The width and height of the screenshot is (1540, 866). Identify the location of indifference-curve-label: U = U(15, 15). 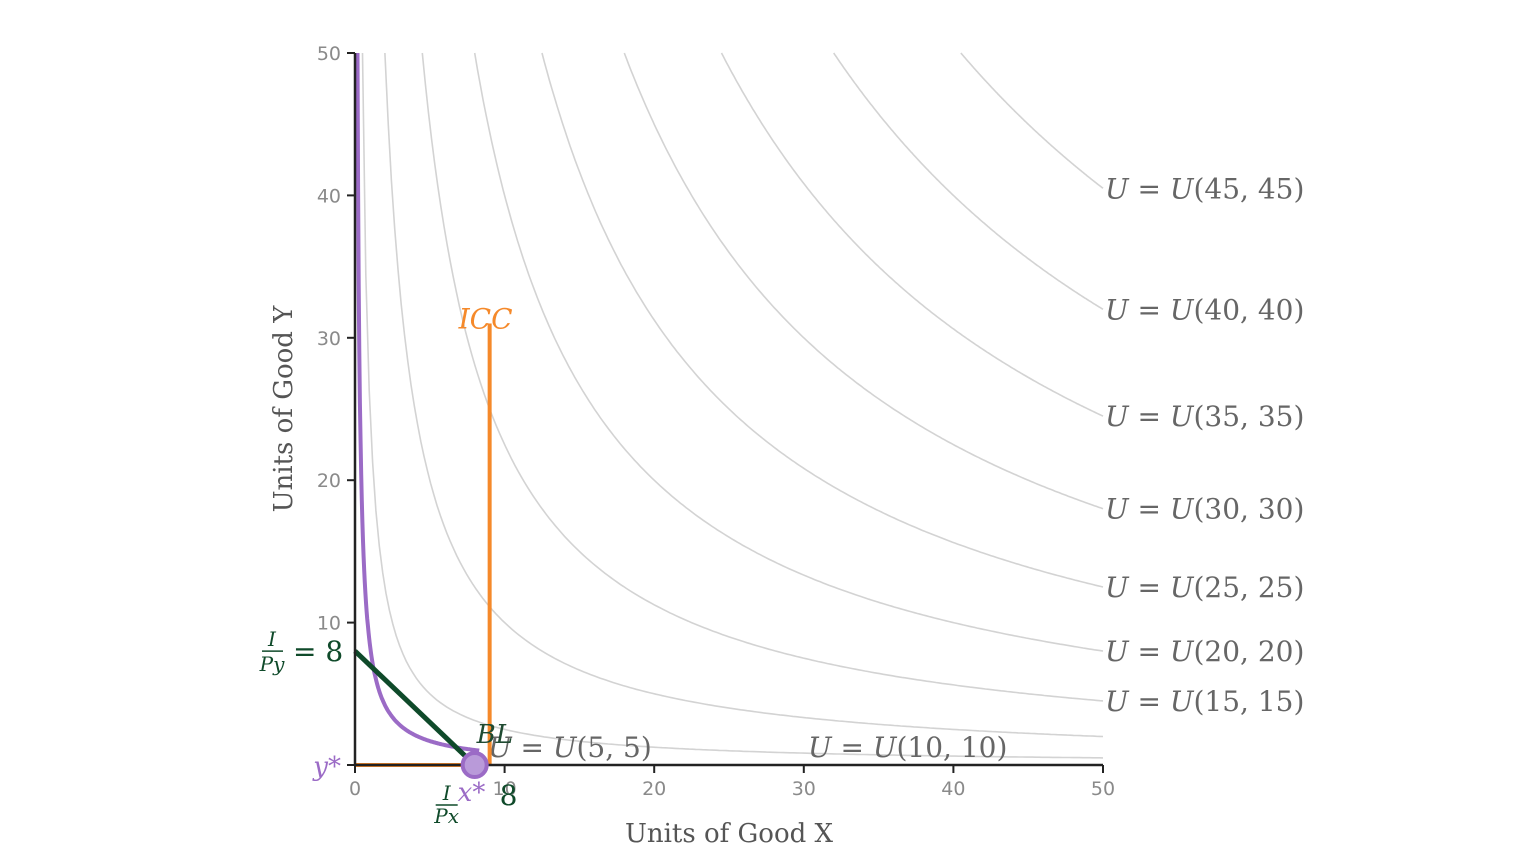
(1204, 701).